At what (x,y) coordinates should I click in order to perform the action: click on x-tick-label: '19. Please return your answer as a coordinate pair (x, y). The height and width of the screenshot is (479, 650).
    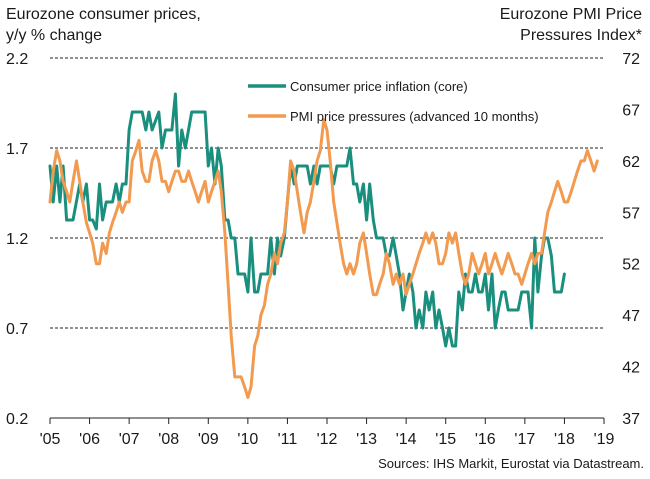
    Looking at the image, I should click on (604, 439).